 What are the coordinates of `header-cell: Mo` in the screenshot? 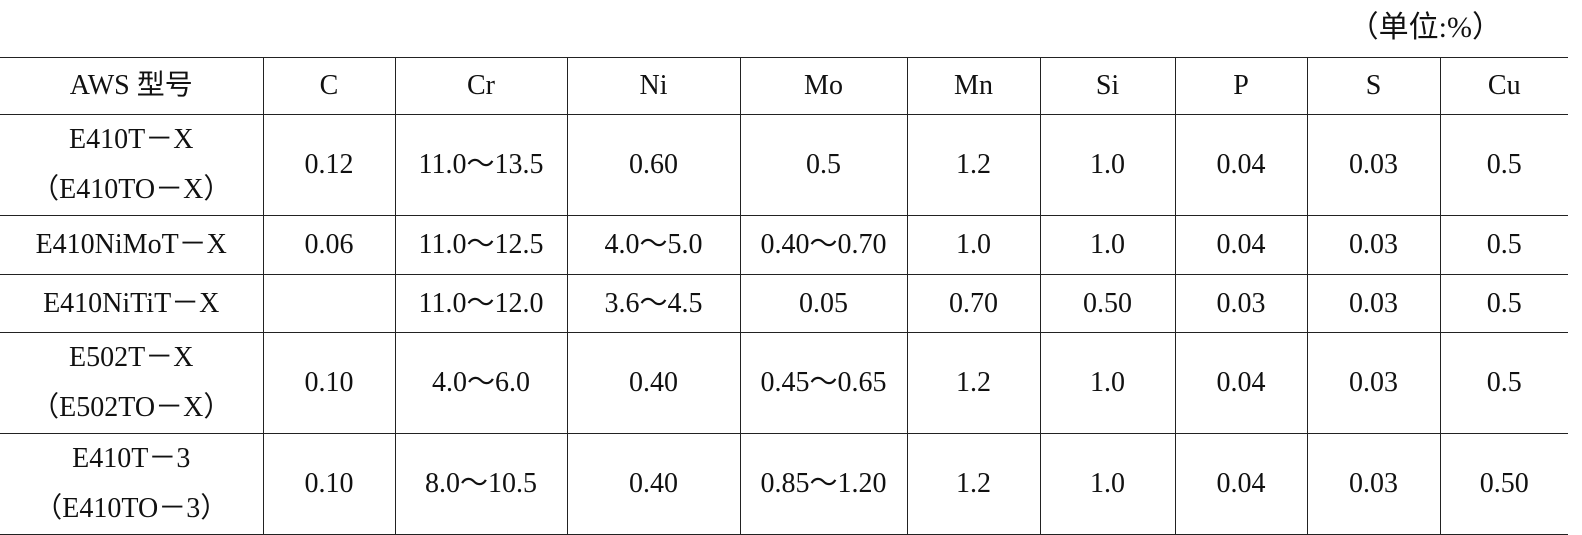 It's located at (823, 86).